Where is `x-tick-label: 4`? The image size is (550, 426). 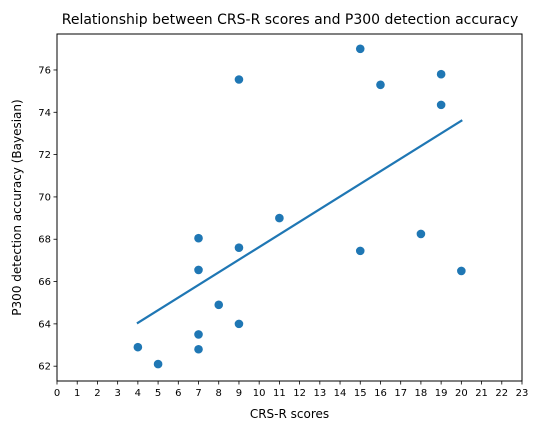
x-tick-label: 4 is located at coordinates (138, 393).